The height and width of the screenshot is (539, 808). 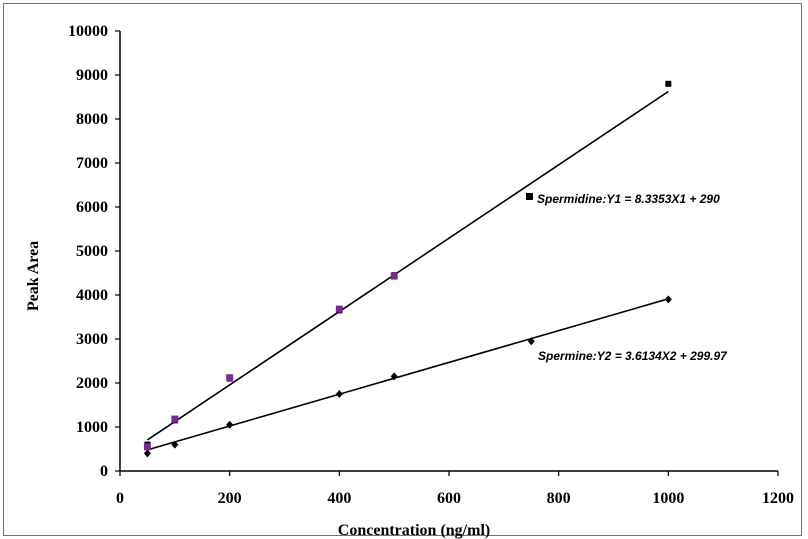 I want to click on y-tick-label: 2000, so click(x=92, y=383).